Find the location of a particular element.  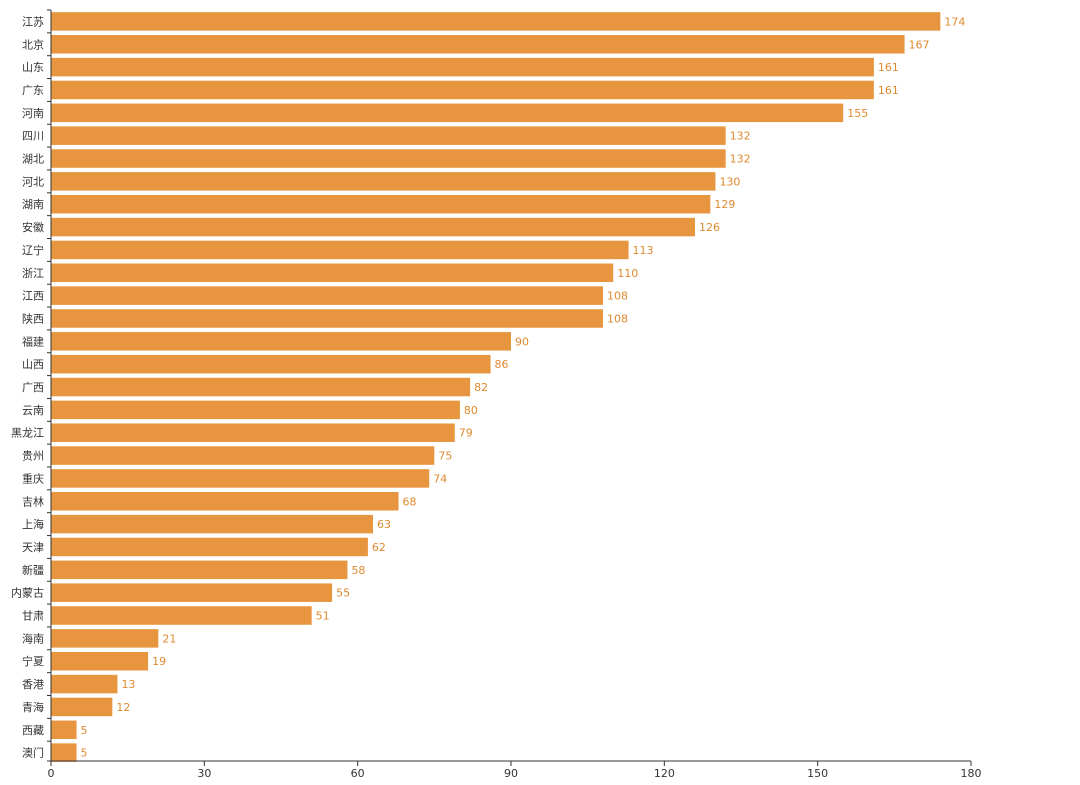

category-label: 天津 is located at coordinates (33, 547).